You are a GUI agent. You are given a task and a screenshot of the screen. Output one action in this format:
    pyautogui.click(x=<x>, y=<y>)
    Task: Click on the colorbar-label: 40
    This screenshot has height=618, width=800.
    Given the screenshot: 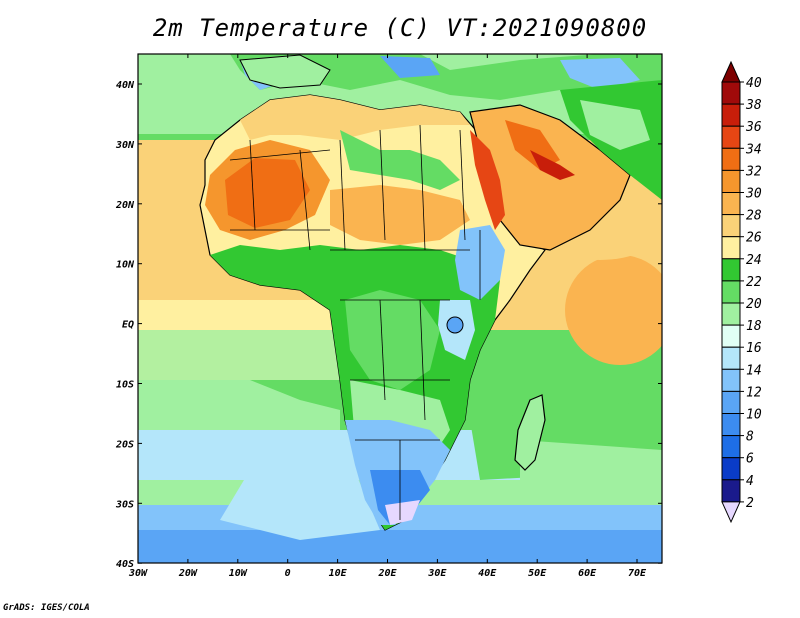 What is the action you would take?
    pyautogui.click(x=754, y=83)
    